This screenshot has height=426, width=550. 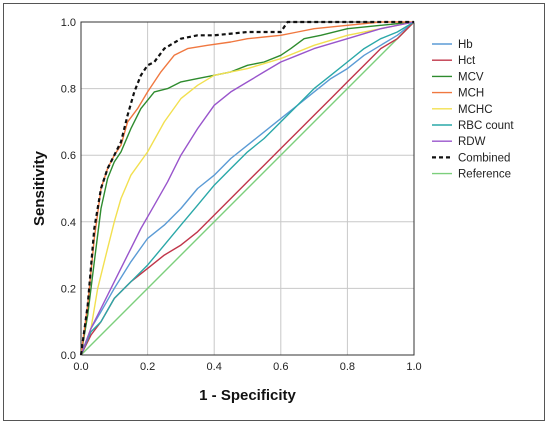 What do you see at coordinates (413, 367) in the screenshot?
I see `x-tick-label: 1.0` at bounding box center [413, 367].